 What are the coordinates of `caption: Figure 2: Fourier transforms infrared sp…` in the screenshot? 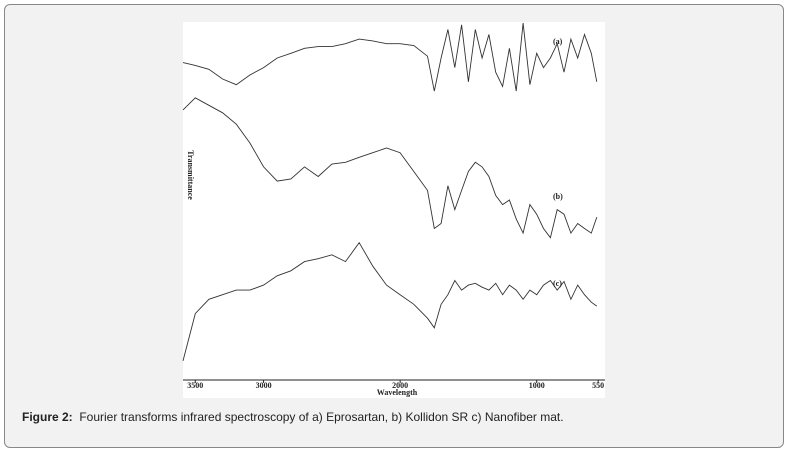 It's located at (293, 417).